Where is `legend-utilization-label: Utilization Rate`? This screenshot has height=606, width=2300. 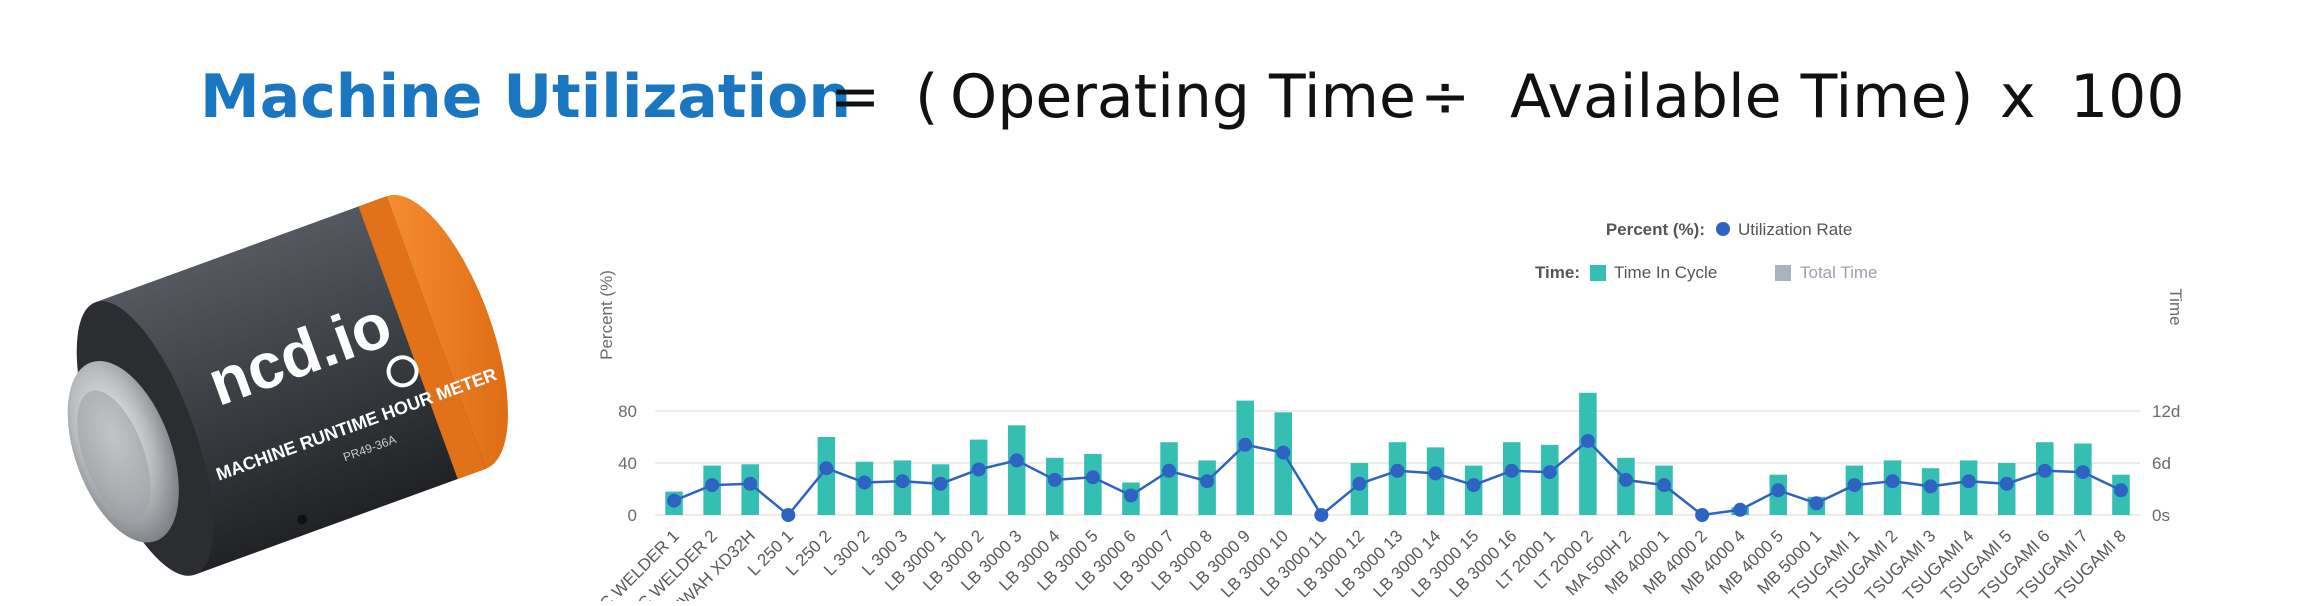
legend-utilization-label: Utilization Rate is located at coordinates (1795, 229).